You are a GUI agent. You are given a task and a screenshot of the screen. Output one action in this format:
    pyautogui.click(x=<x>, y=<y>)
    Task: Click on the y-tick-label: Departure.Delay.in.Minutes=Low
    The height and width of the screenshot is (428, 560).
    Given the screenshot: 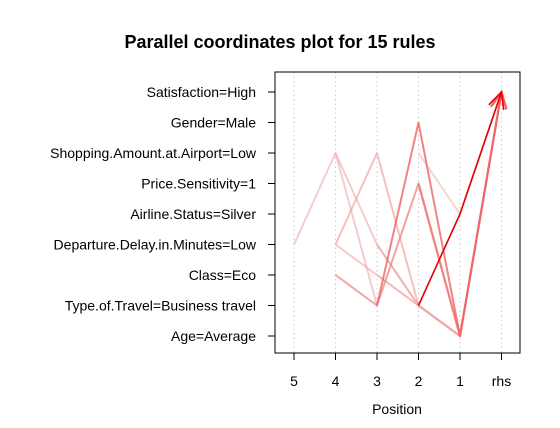 What is the action you would take?
    pyautogui.click(x=155, y=245)
    